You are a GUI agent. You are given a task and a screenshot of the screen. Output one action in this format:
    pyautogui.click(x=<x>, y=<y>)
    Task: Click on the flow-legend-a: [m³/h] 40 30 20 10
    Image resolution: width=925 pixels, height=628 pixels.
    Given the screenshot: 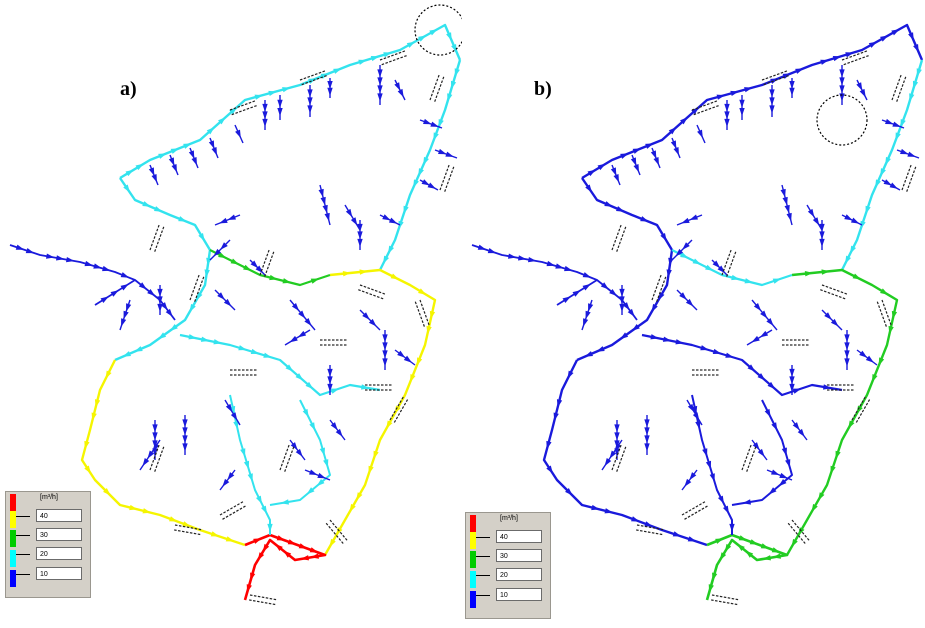 What is the action you would take?
    pyautogui.click(x=48, y=544)
    